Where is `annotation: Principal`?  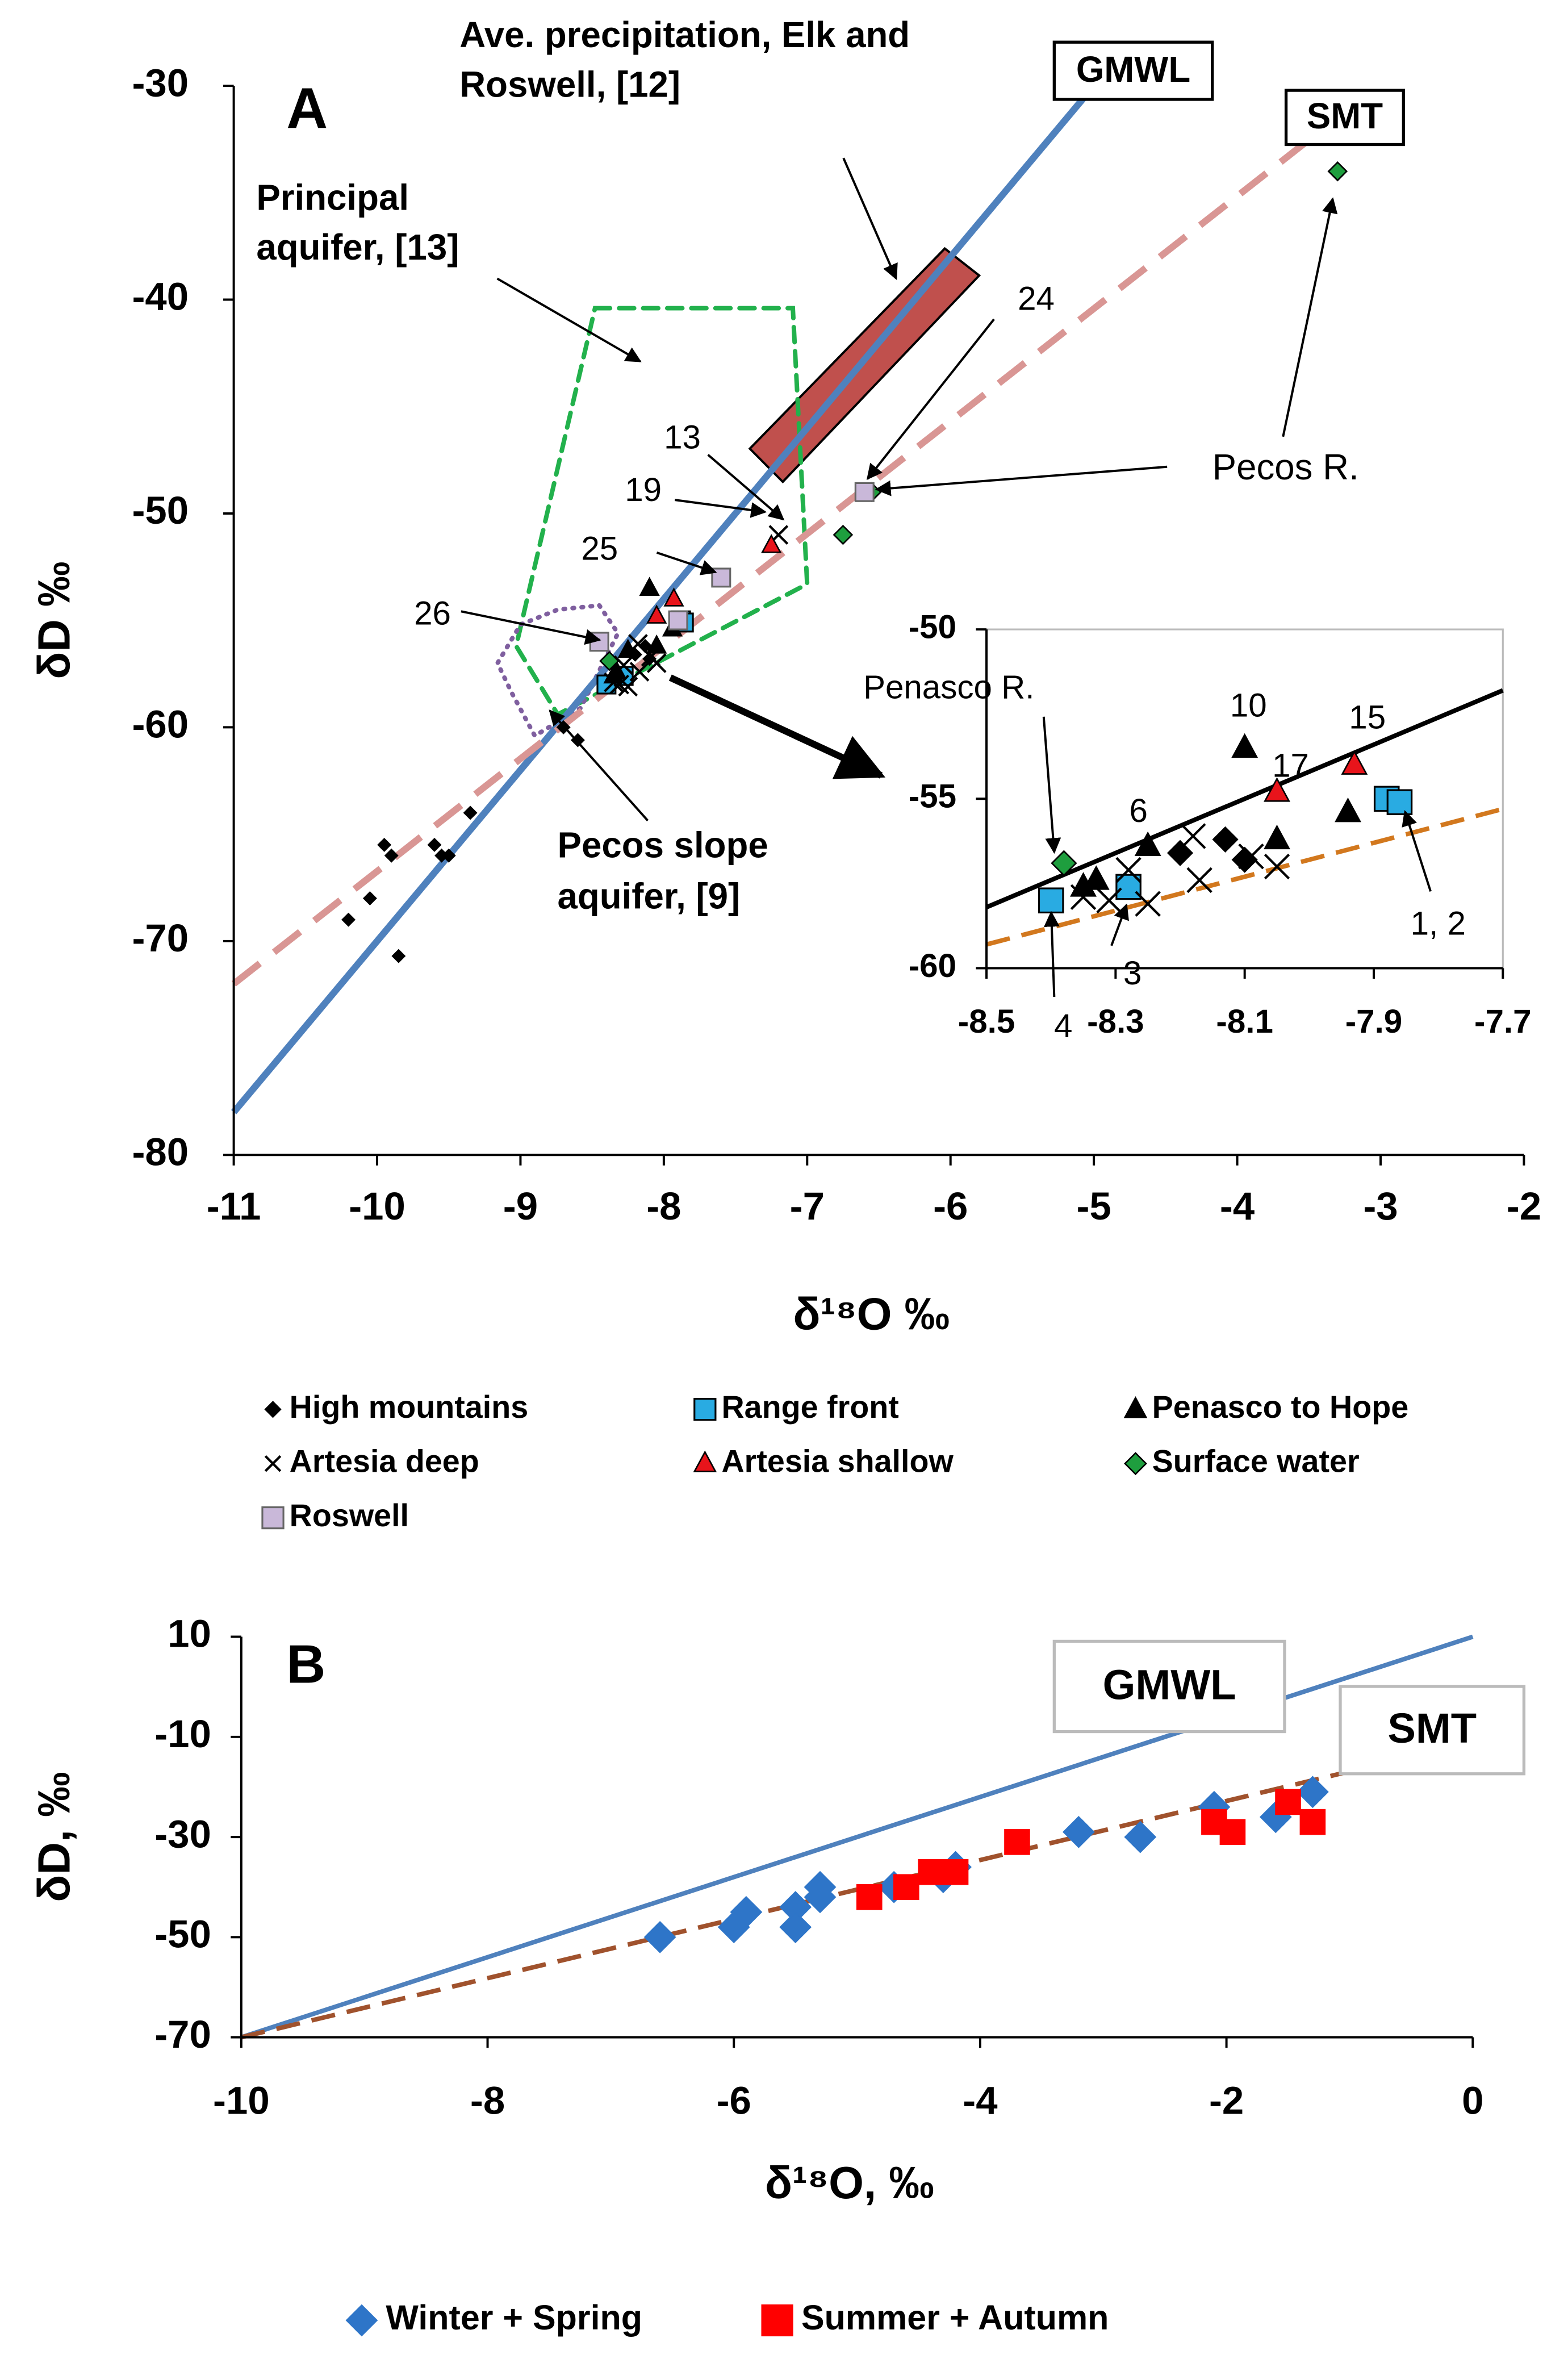 annotation: Principal is located at coordinates (332, 197).